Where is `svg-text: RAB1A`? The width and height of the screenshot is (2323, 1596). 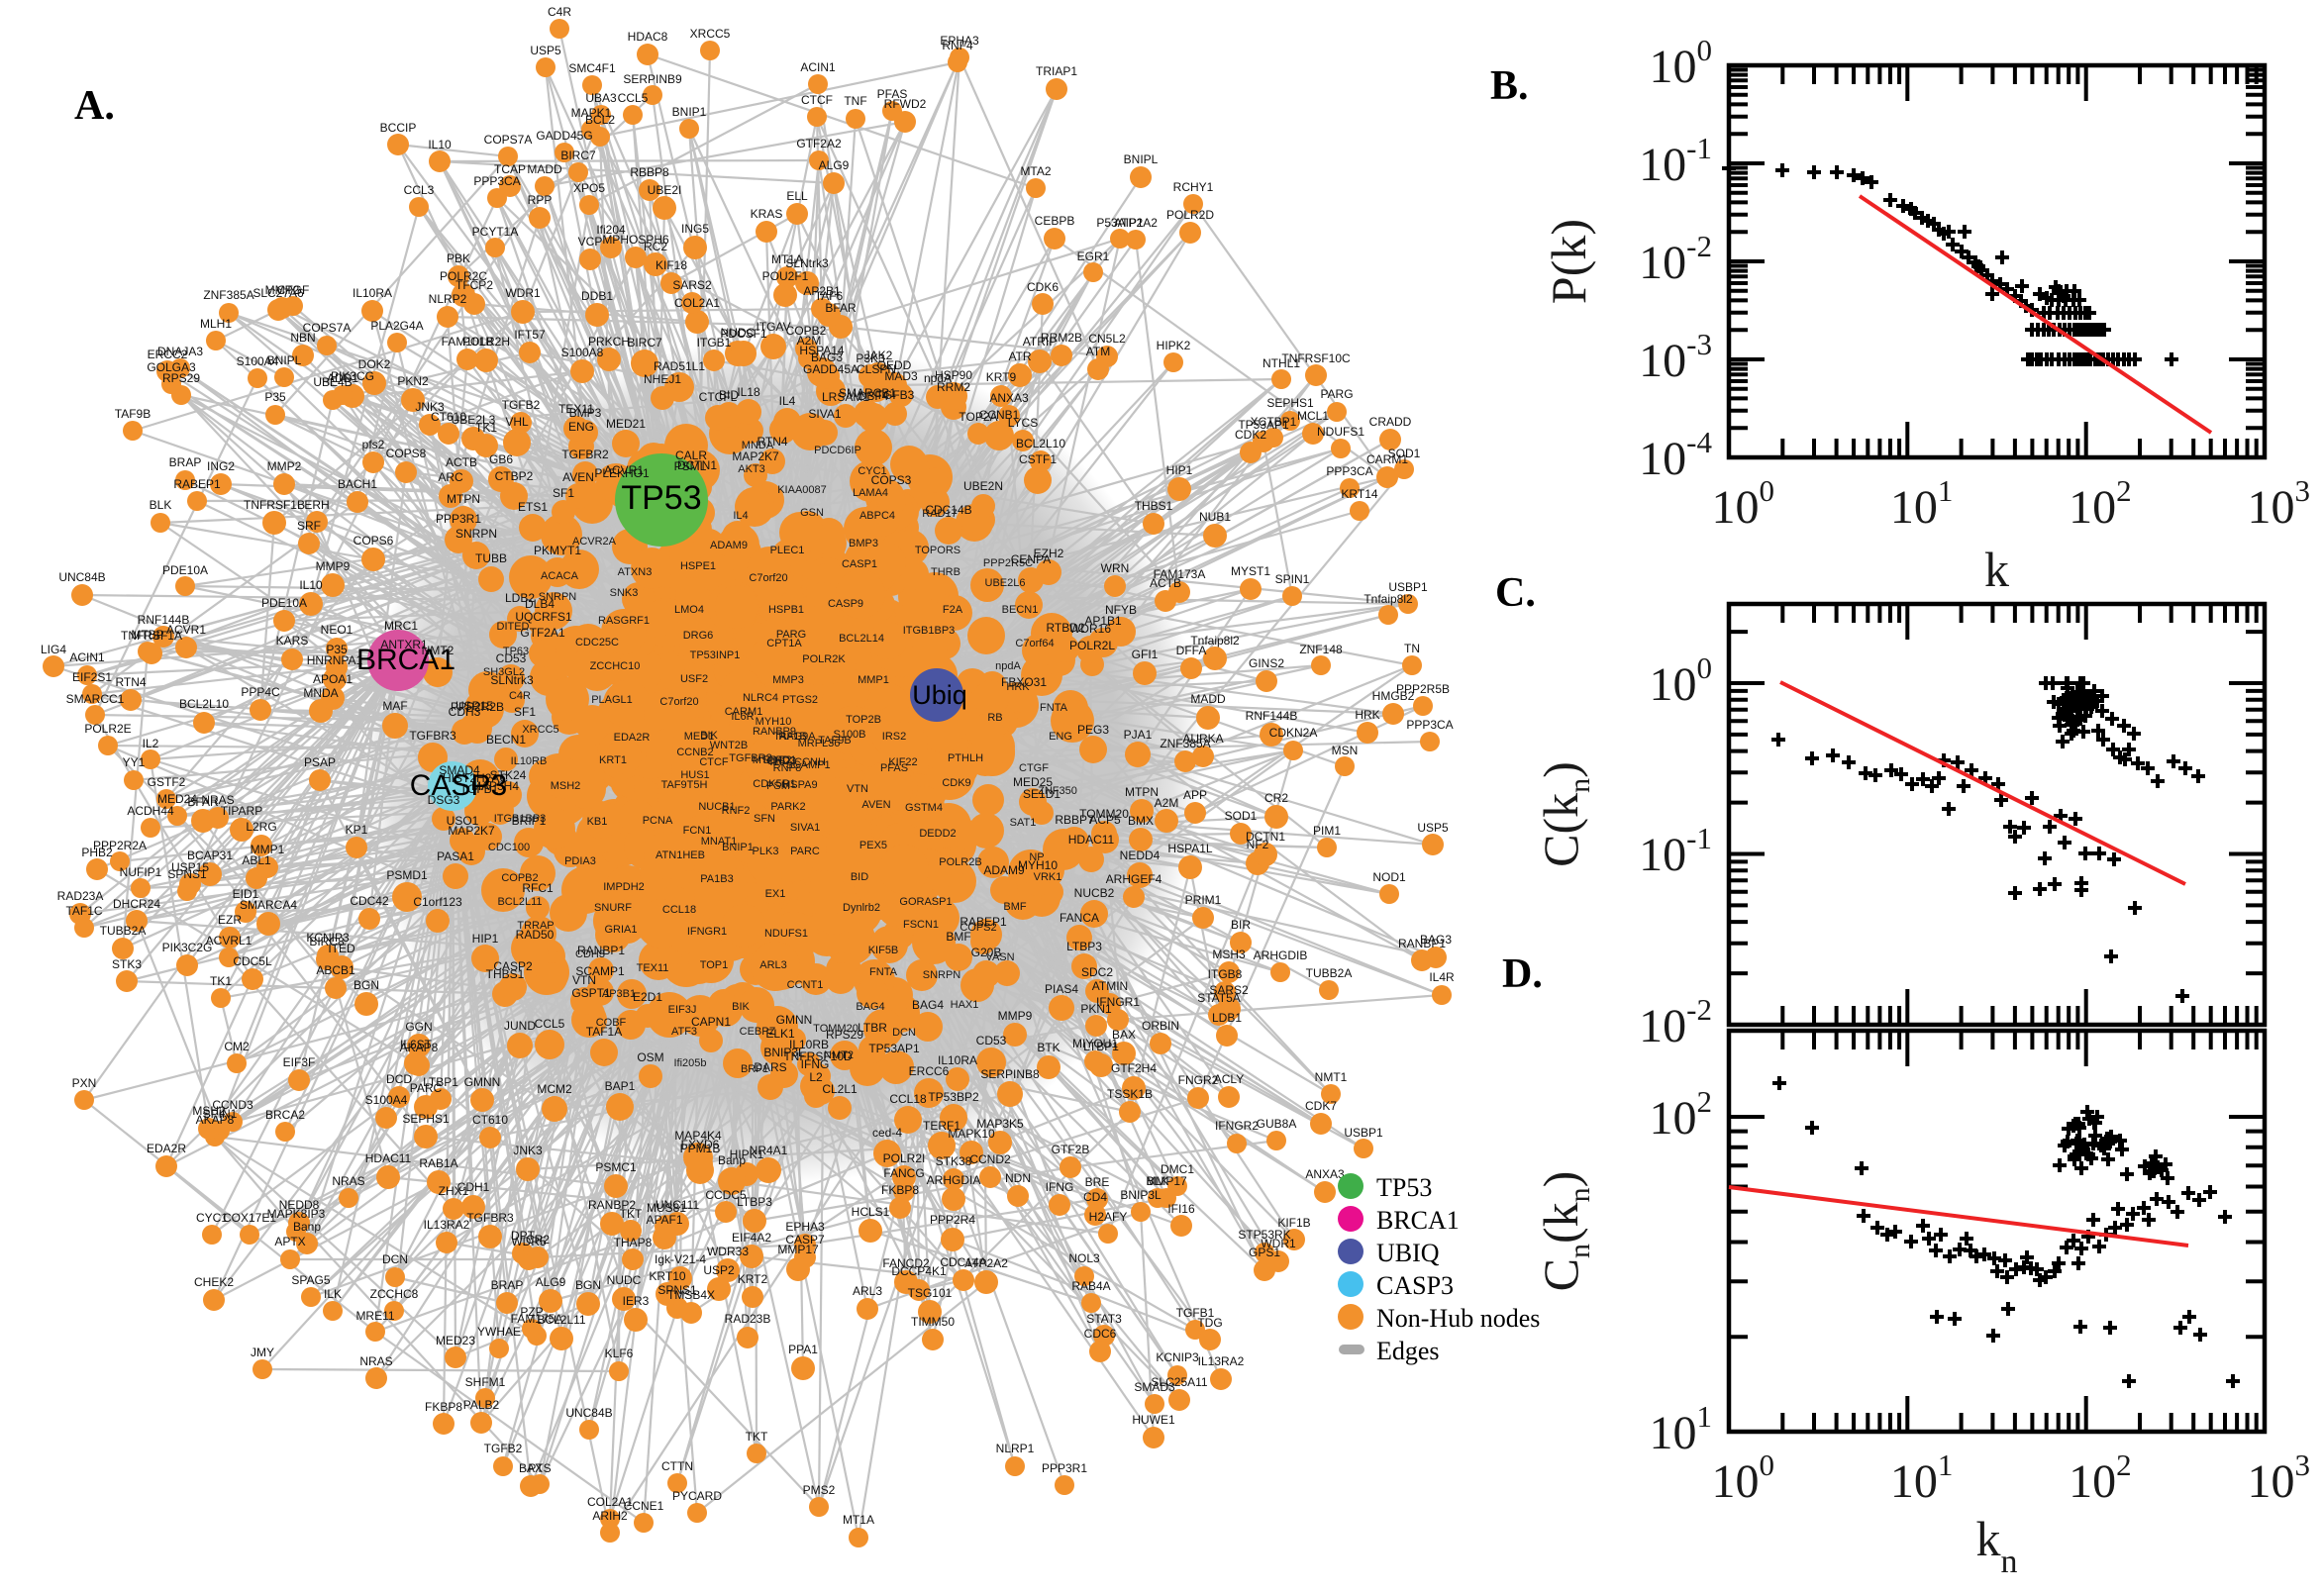
svg-text: RAB1A is located at coordinates (438, 1163).